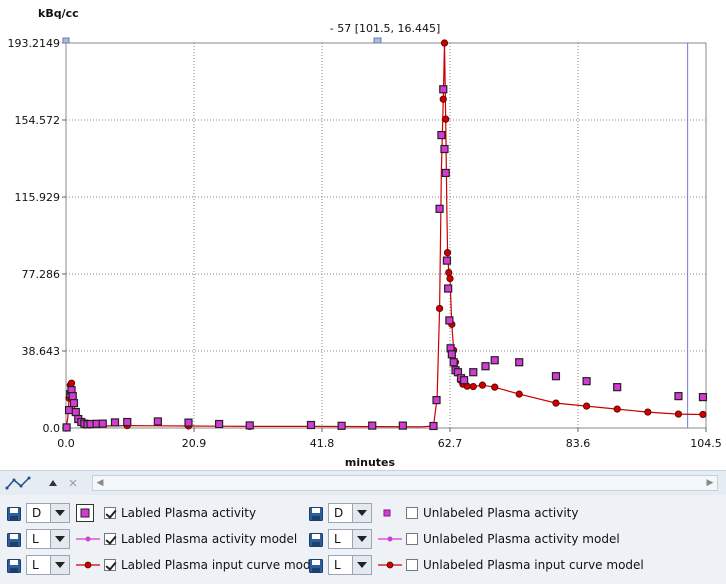 This screenshot has height=584, width=726. Describe the element at coordinates (73, 483) in the screenshot. I see `close-icon: ✕` at that location.